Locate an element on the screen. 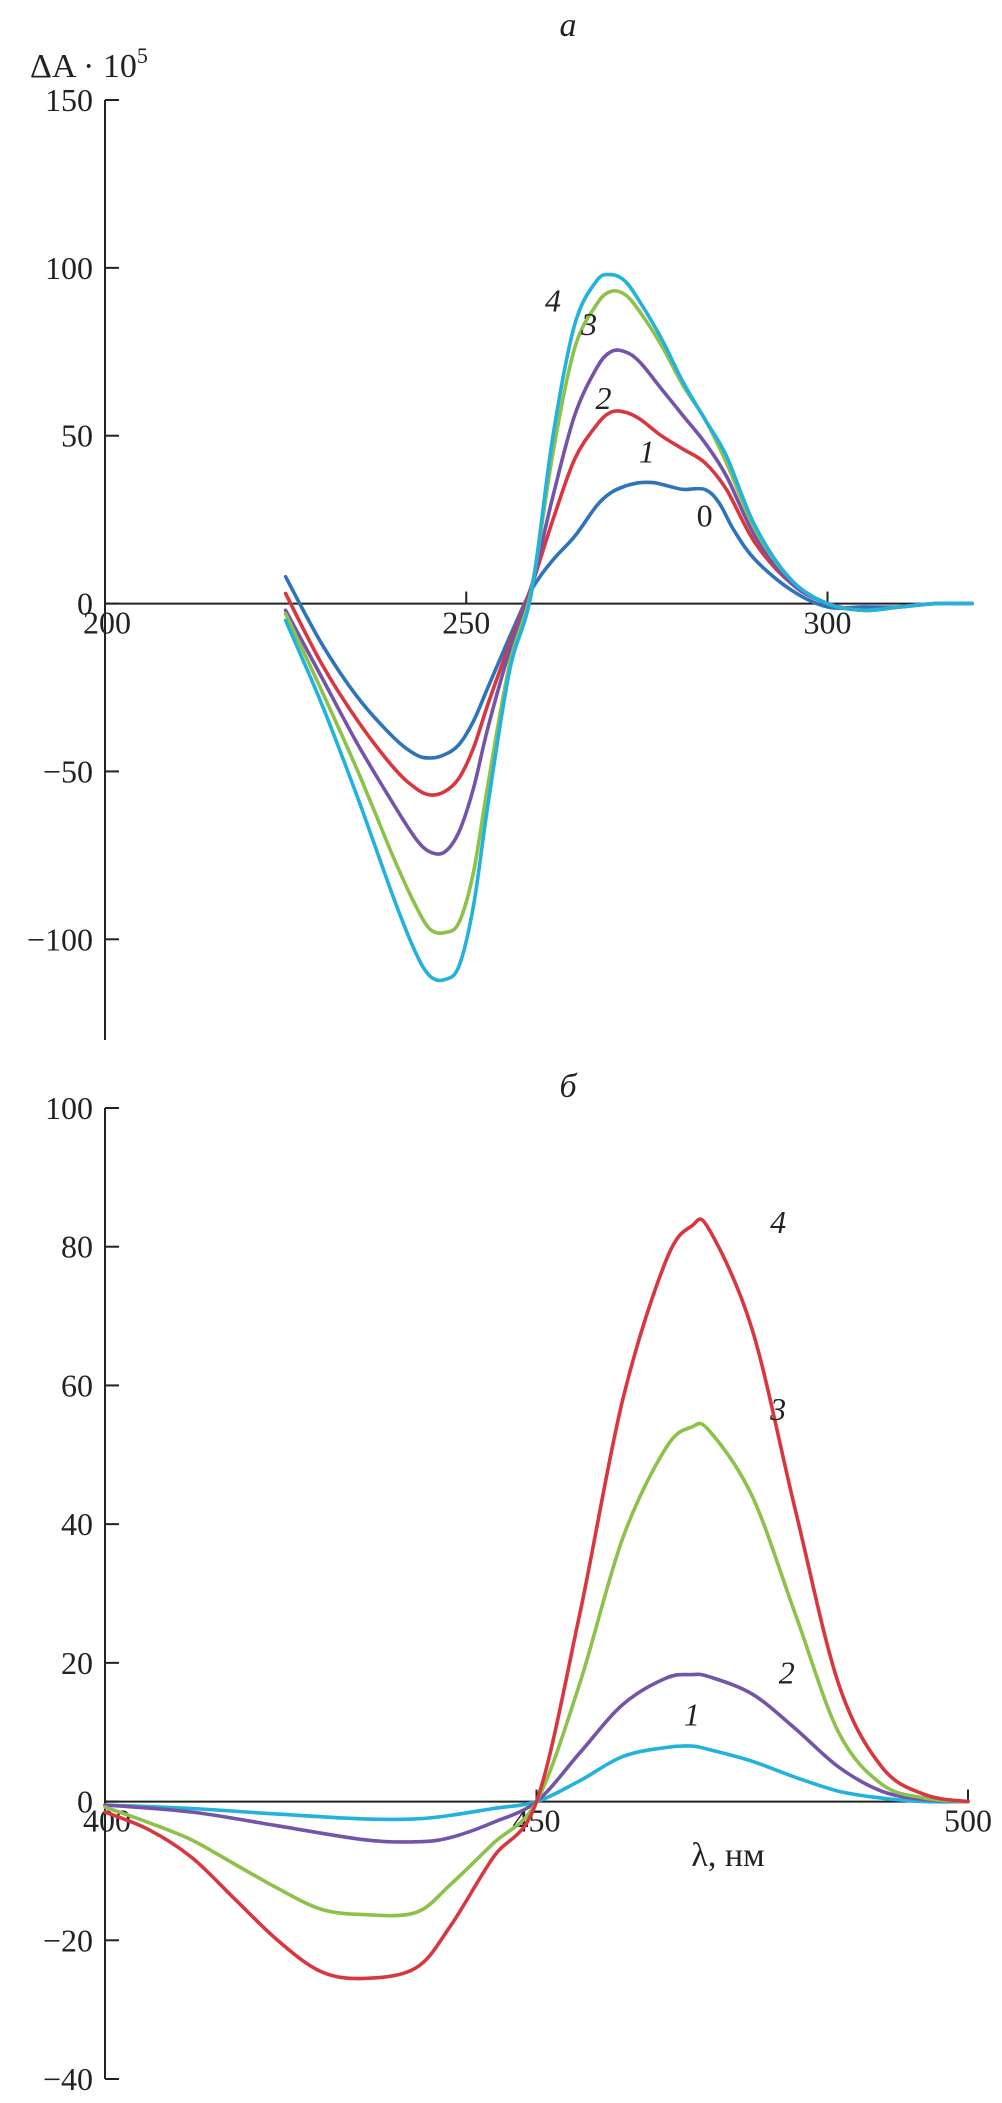 The image size is (1002, 2103). panel-a-label: а is located at coordinates (568, 25).